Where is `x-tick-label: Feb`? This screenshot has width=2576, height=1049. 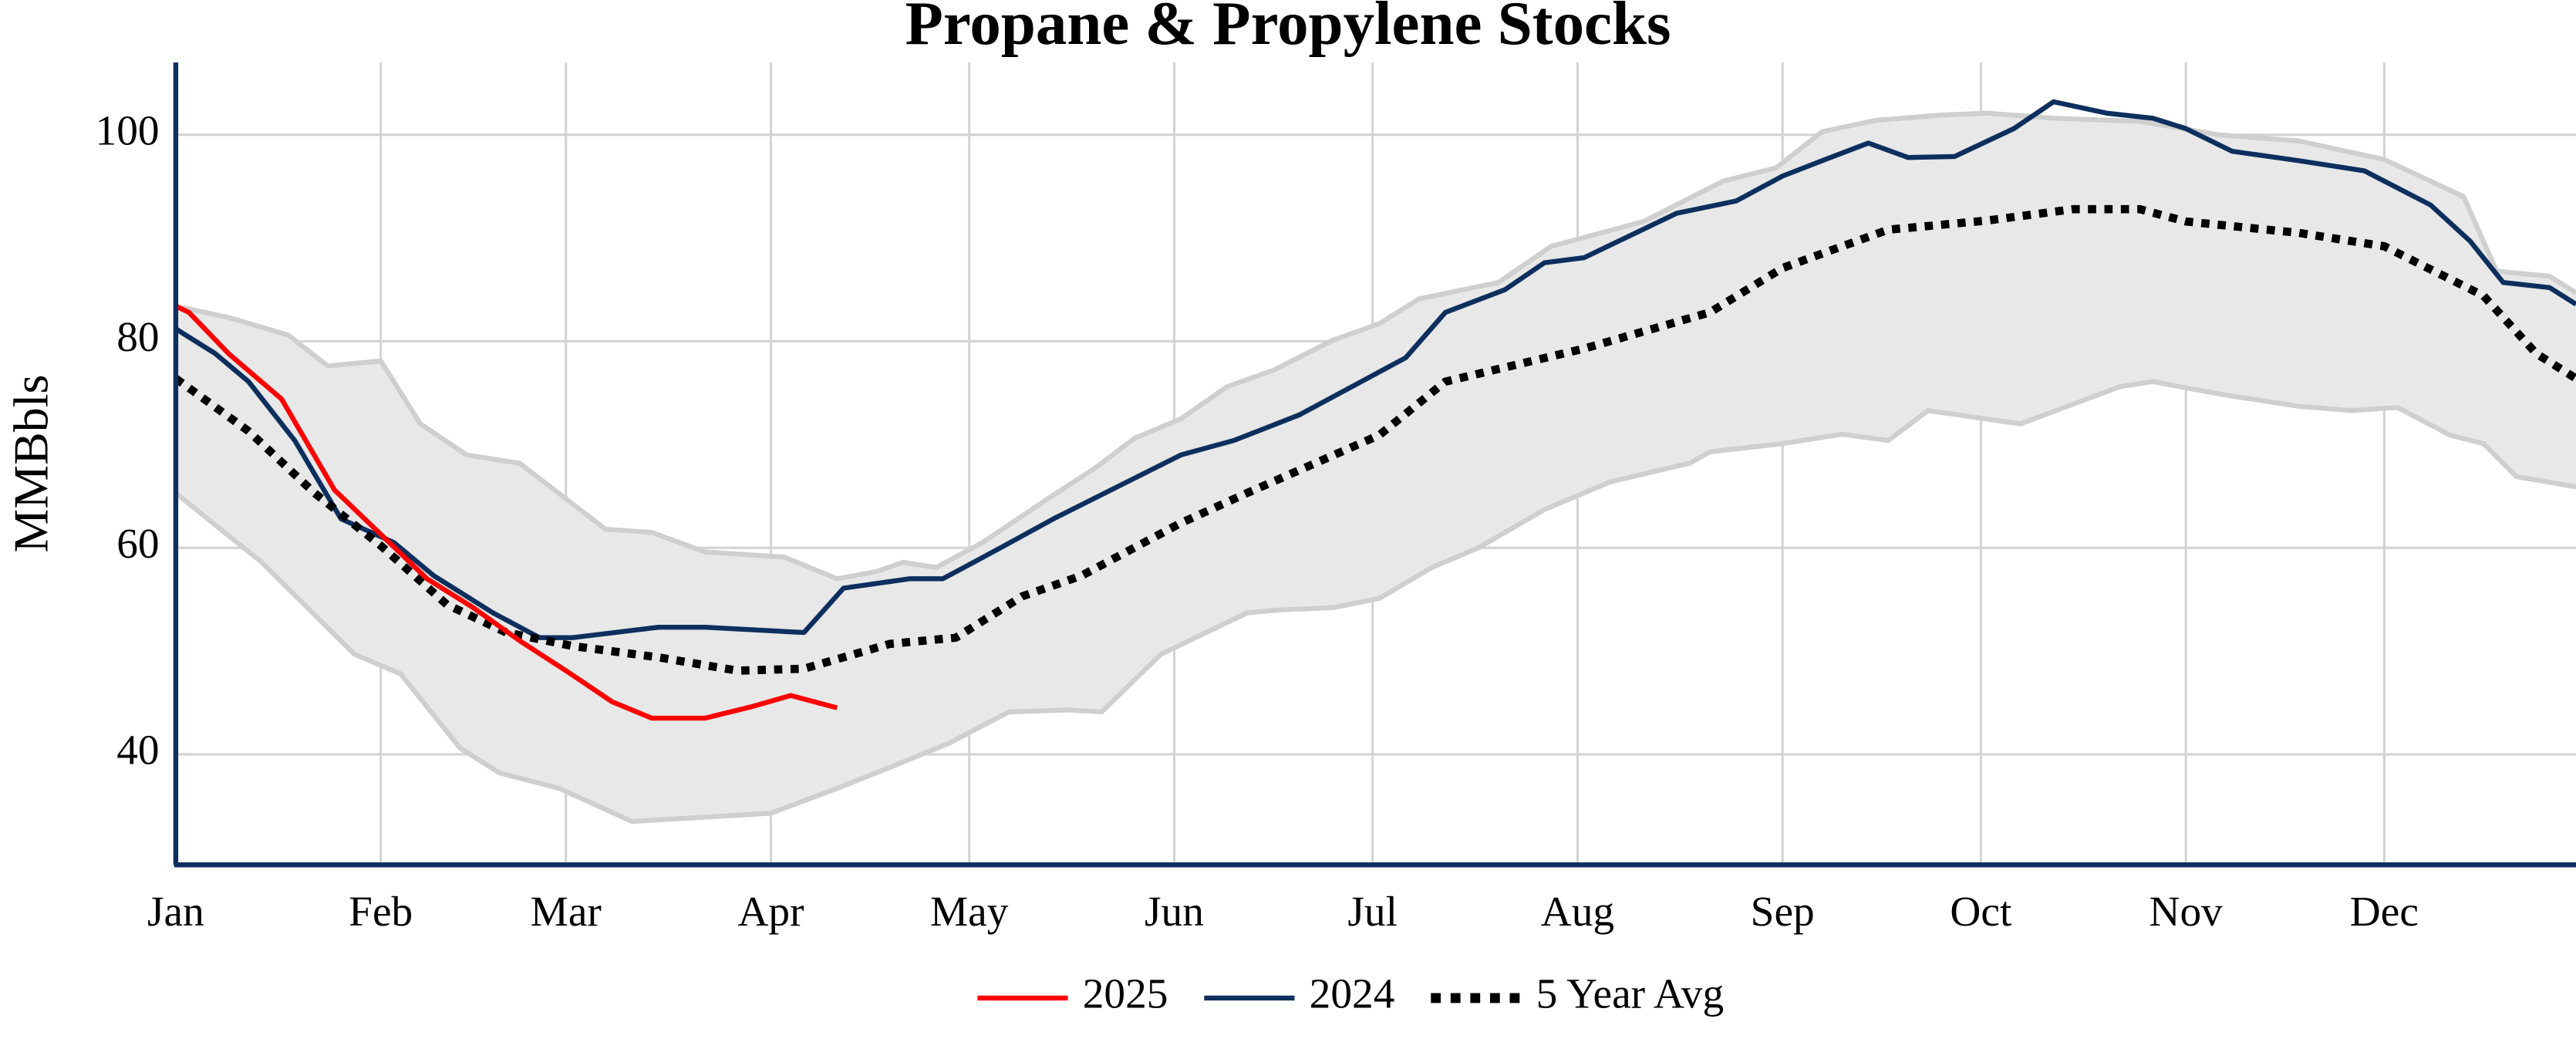 x-tick-label: Feb is located at coordinates (381, 911).